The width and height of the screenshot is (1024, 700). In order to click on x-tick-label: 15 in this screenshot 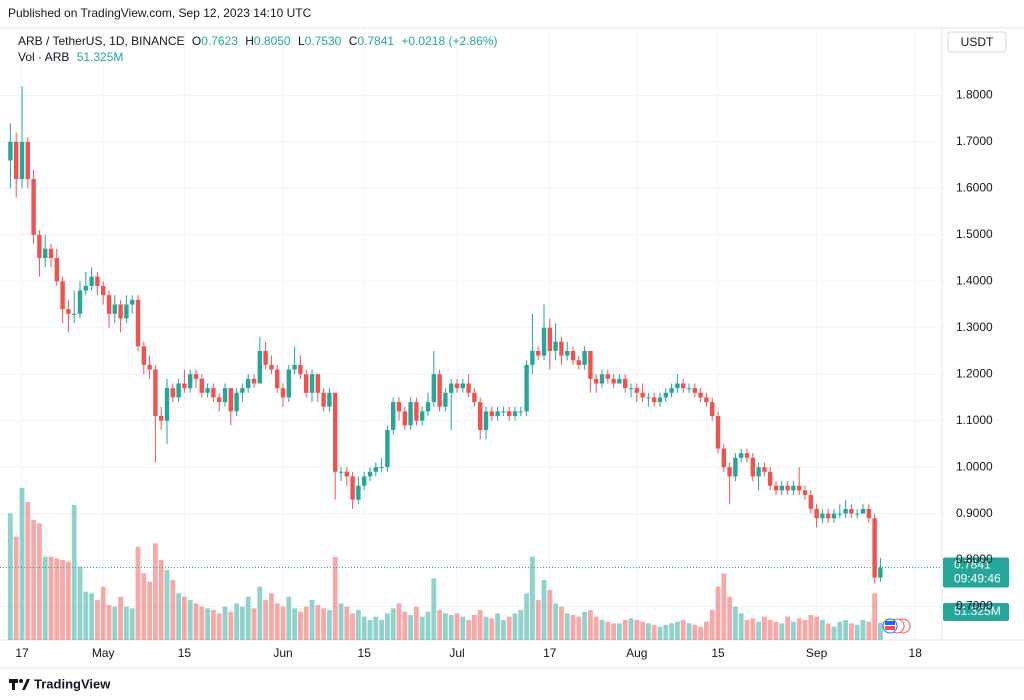, I will do `click(718, 653)`.